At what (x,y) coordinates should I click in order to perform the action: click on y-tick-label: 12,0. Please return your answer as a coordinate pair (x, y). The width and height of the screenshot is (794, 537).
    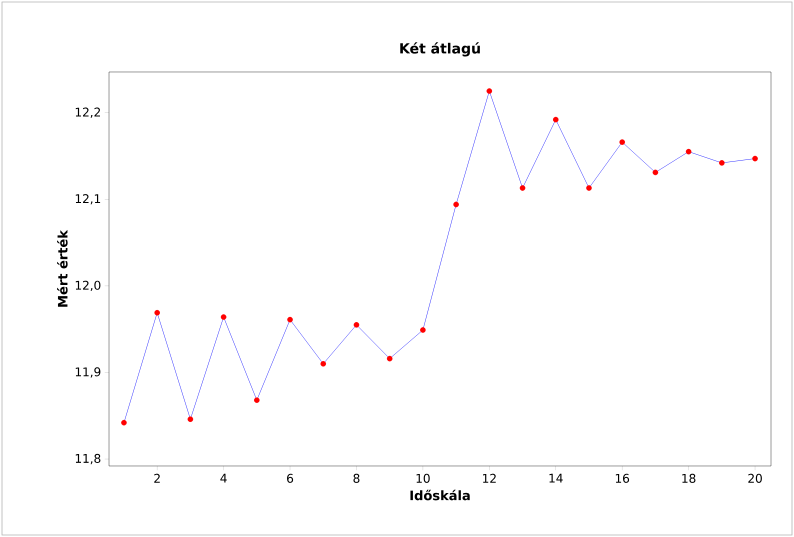
    Looking at the image, I should click on (88, 286).